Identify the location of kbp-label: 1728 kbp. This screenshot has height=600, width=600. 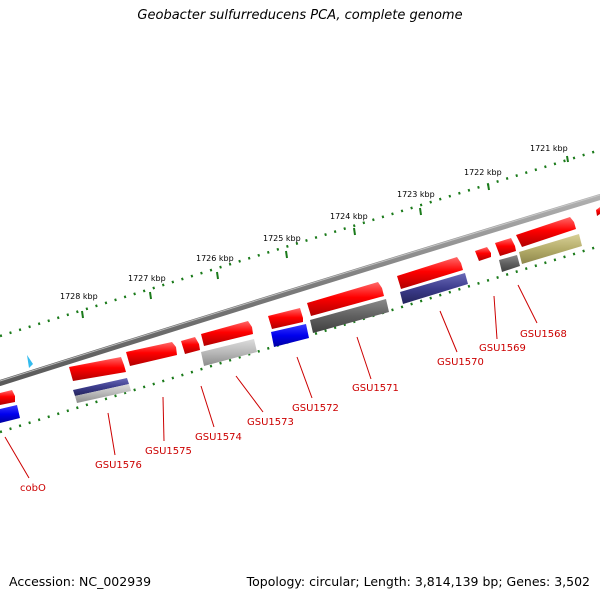
(79, 296).